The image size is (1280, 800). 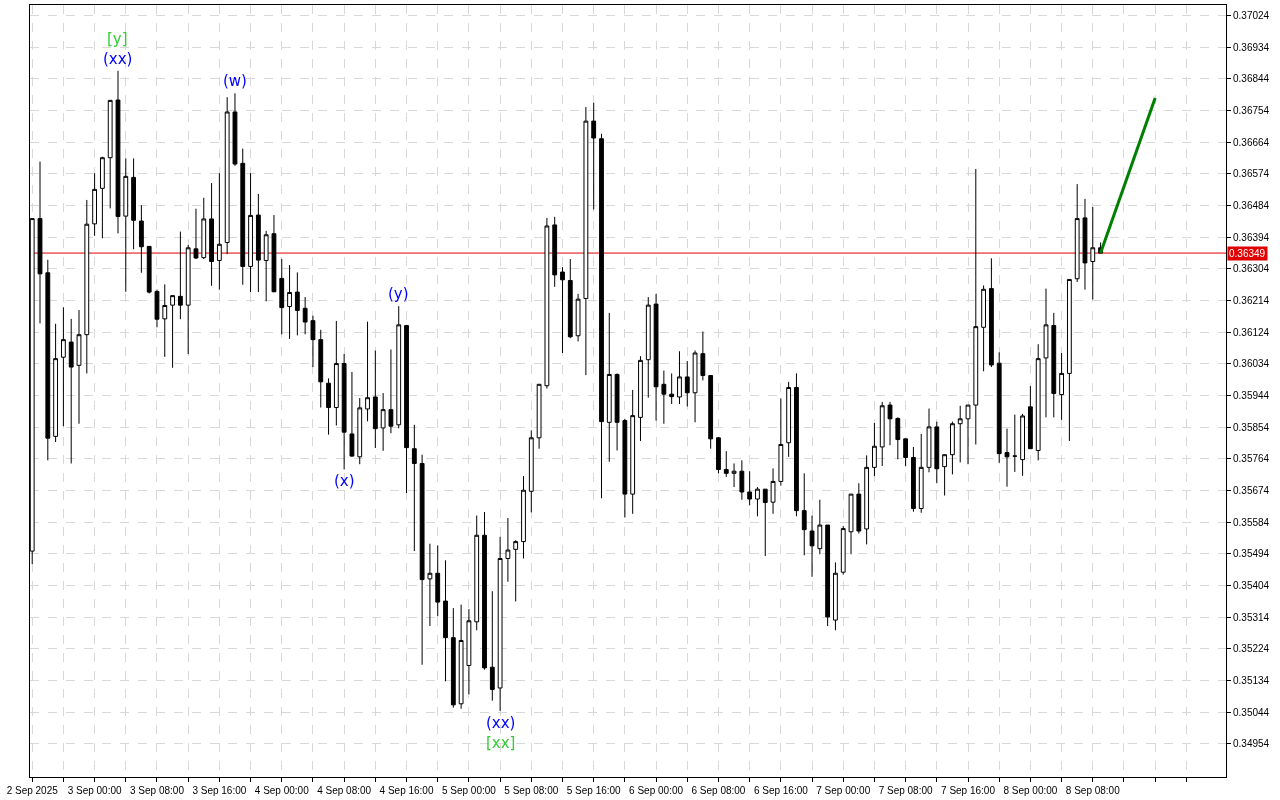 I want to click on y-tick-label: 0.36664, so click(x=1251, y=142).